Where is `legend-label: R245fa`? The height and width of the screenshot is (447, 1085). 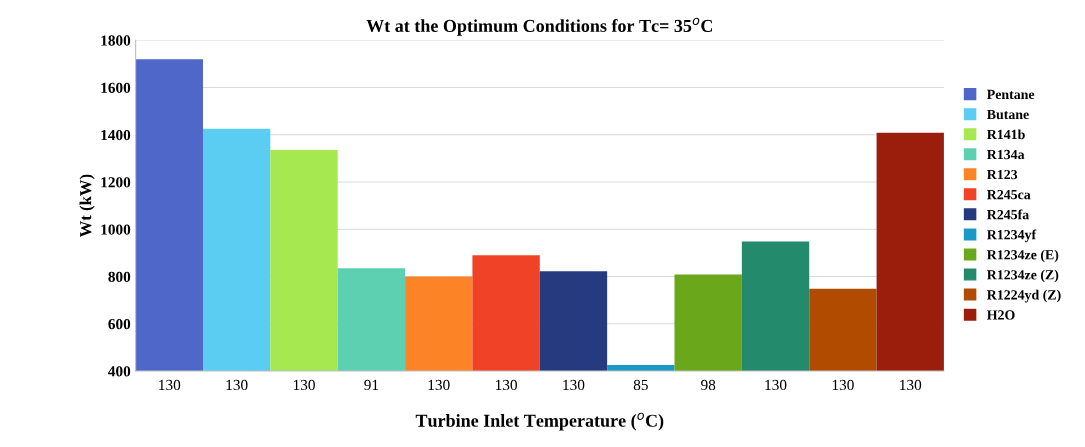
legend-label: R245fa is located at coordinates (1007, 214).